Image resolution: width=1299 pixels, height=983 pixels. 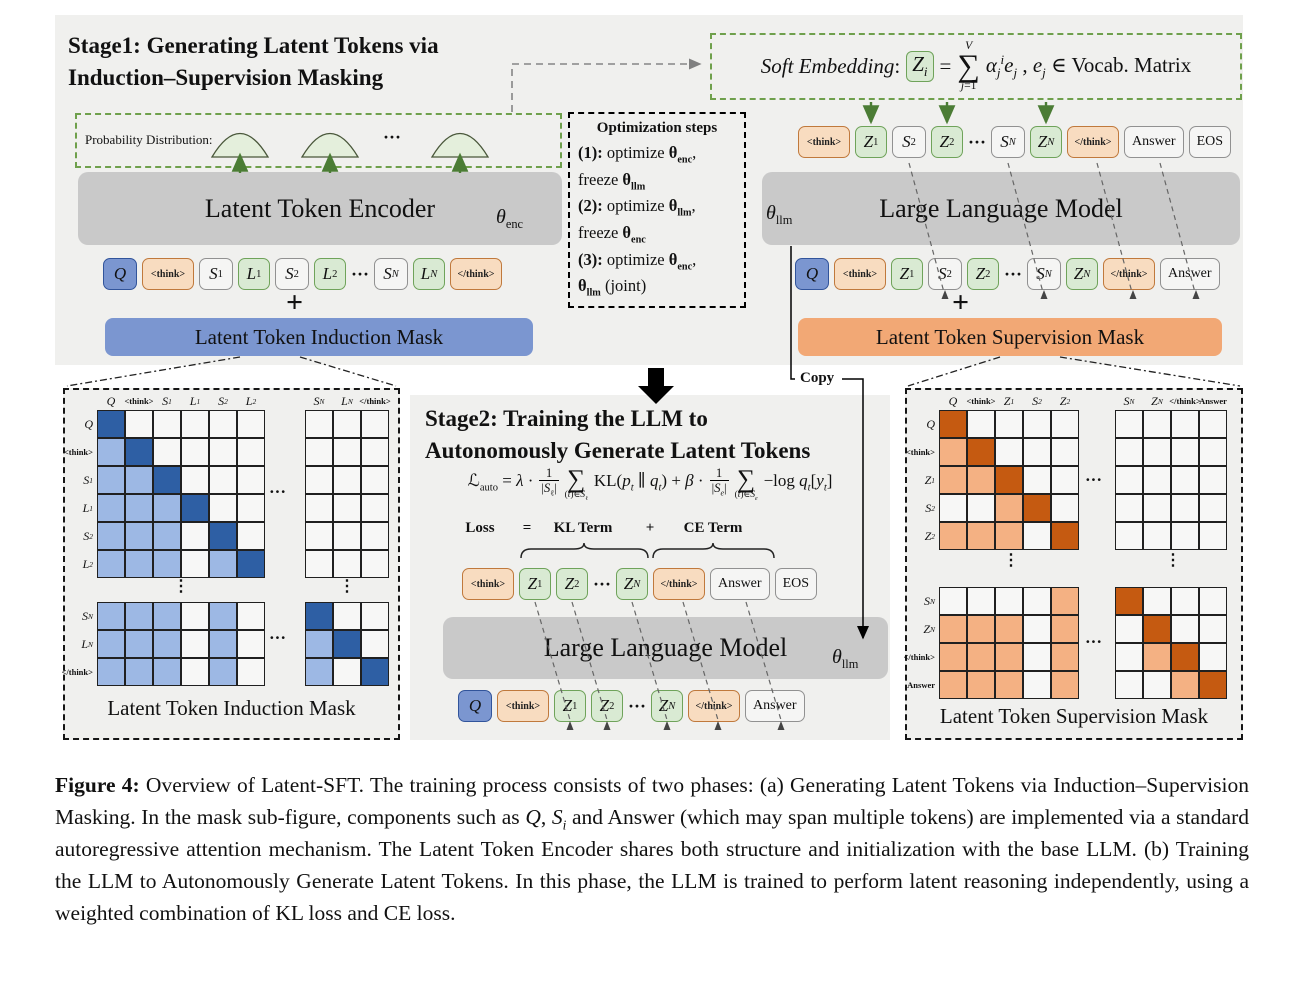 I want to click on token-chip: </think>, so click(x=679, y=584).